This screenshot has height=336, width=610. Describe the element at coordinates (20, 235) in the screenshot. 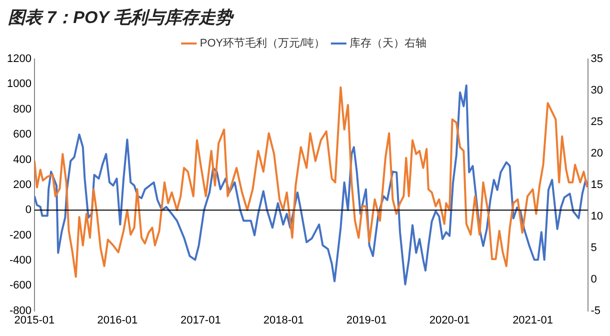

I see `y-tick-label: -200` at that location.